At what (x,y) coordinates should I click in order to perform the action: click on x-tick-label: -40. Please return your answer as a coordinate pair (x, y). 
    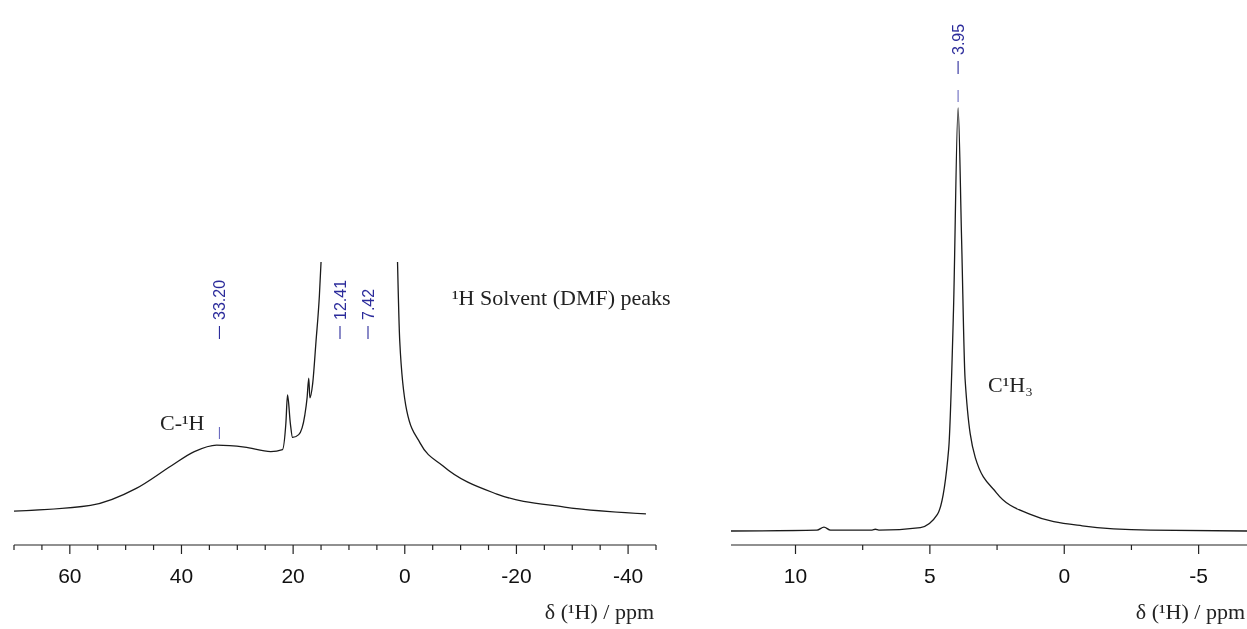
    Looking at the image, I should click on (628, 575).